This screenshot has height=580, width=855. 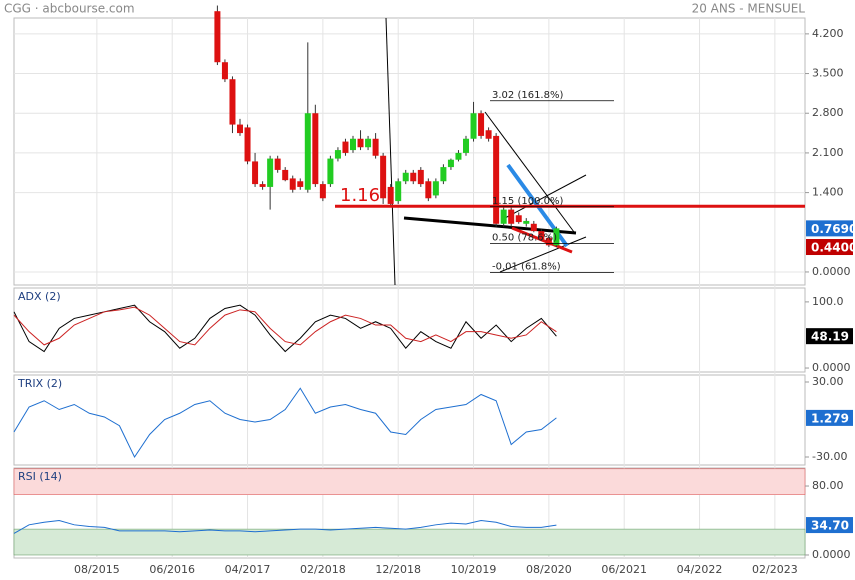 What do you see at coordinates (833, 229) in the screenshot?
I see `price-tag-label: 0.7690` at bounding box center [833, 229].